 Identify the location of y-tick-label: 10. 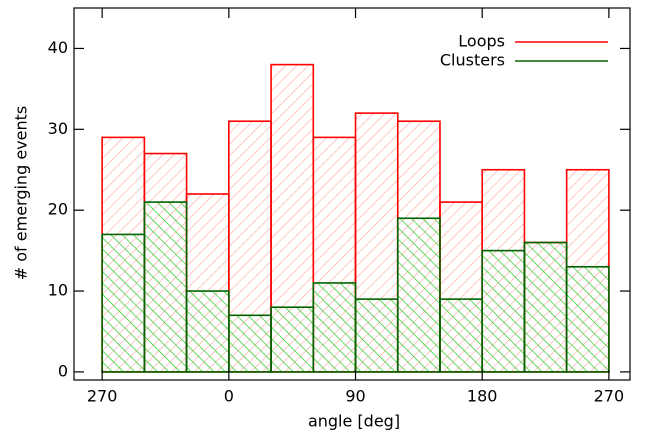
(58, 290).